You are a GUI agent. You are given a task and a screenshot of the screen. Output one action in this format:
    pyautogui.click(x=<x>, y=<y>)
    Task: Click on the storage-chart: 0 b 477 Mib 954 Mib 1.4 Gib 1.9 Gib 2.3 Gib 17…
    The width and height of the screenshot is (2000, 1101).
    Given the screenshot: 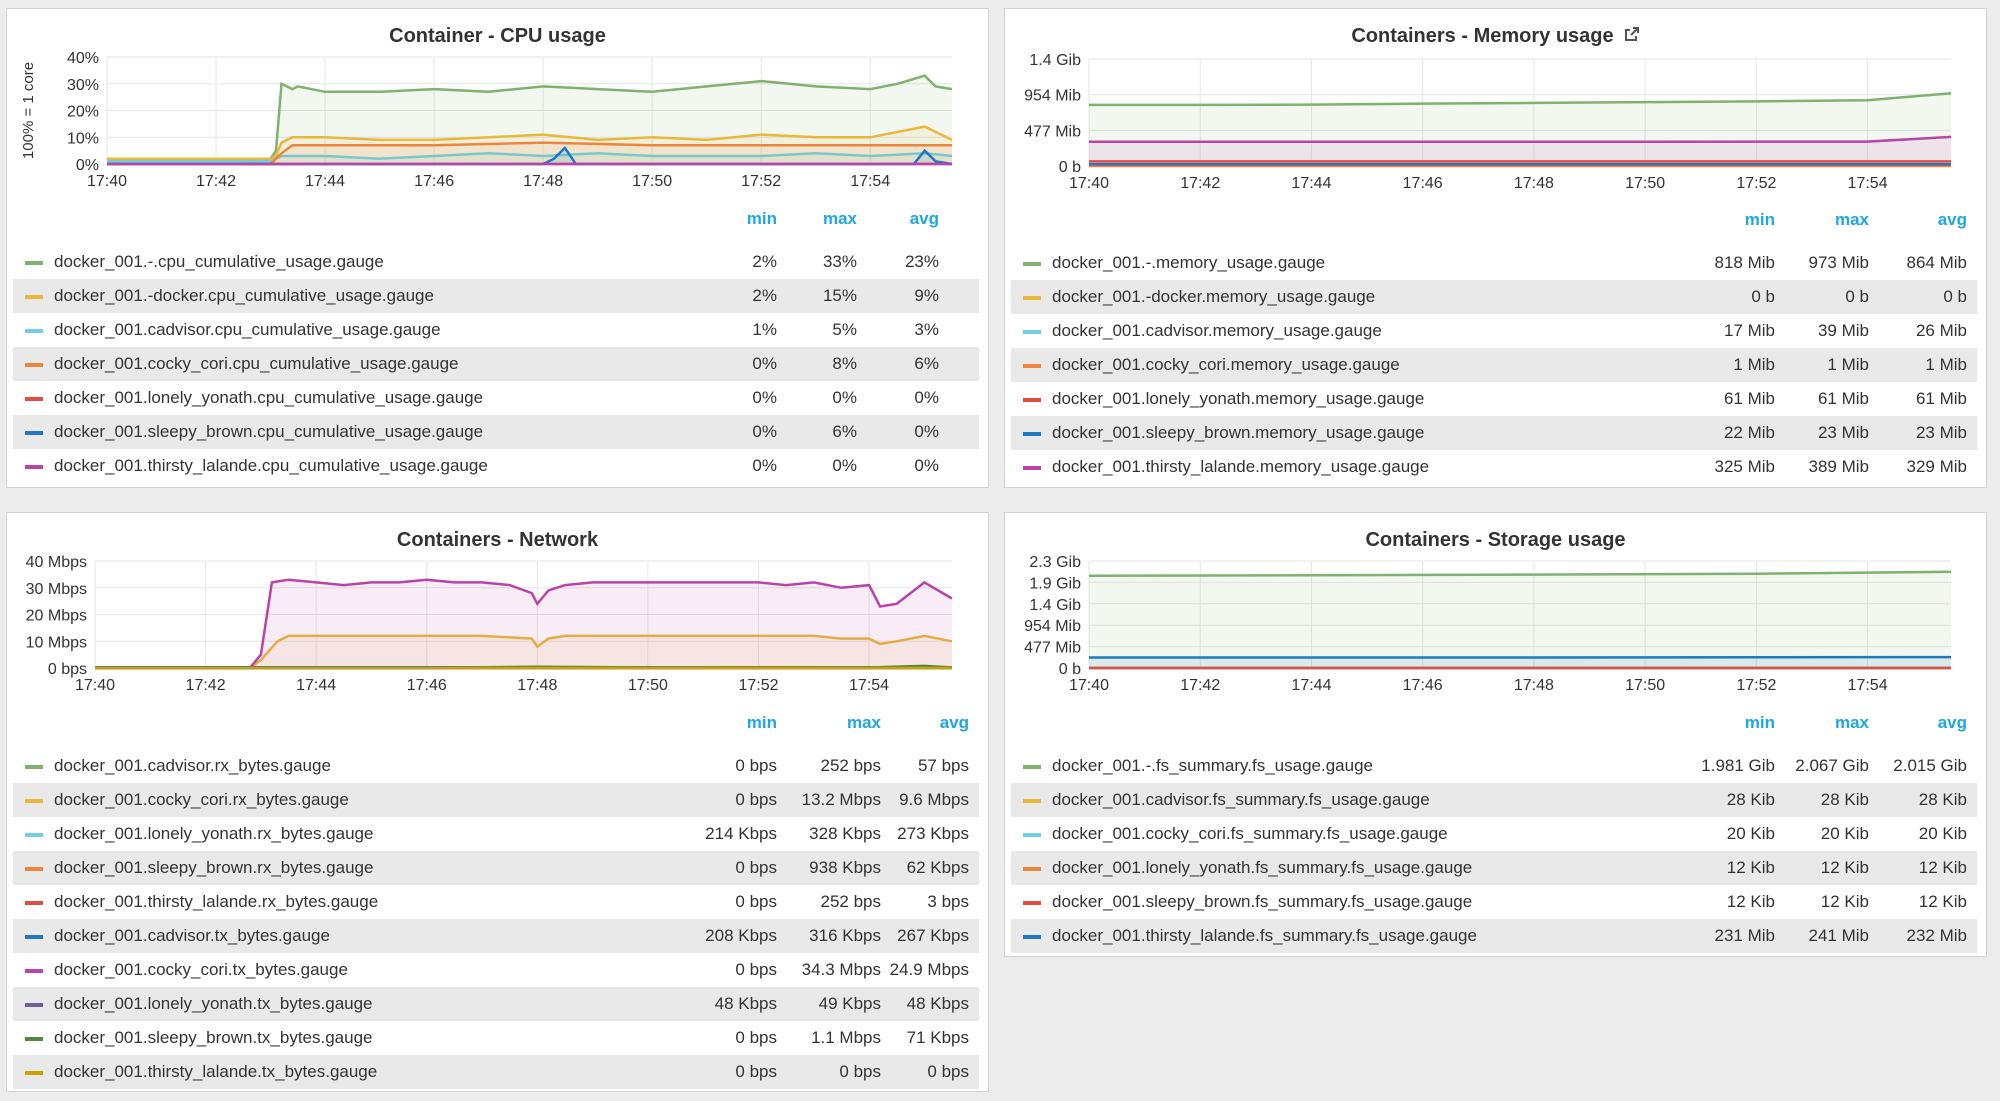 What is the action you would take?
    pyautogui.click(x=1496, y=610)
    